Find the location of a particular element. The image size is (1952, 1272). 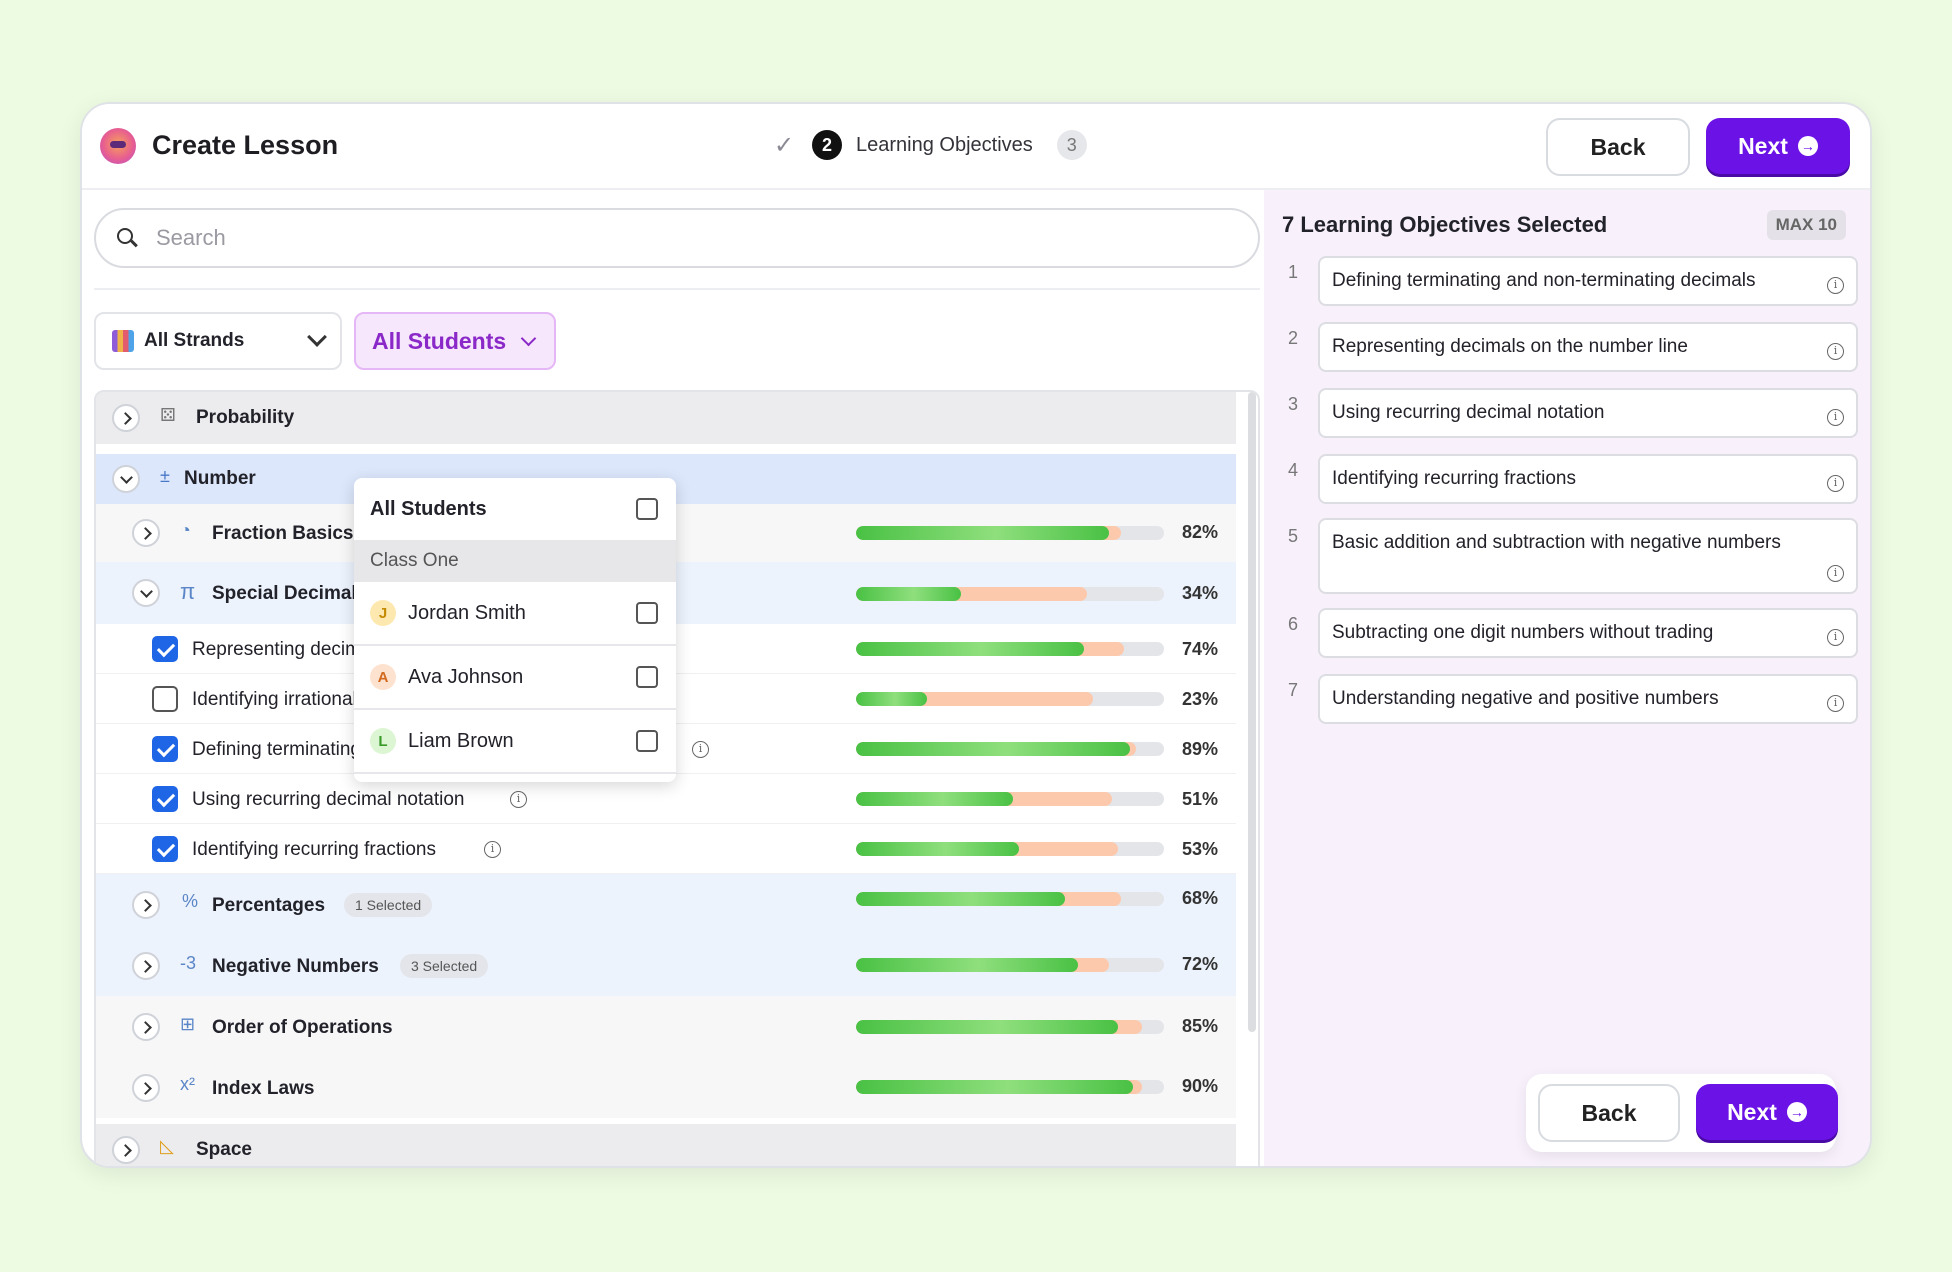

selected-objective-label: Identifying recurring fractions is located at coordinates (1454, 478).